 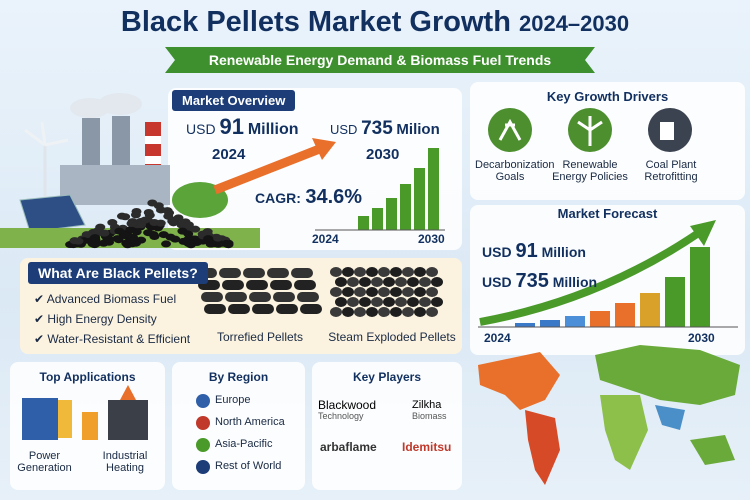 What do you see at coordinates (44, 462) in the screenshot?
I see `application: Power Generation` at bounding box center [44, 462].